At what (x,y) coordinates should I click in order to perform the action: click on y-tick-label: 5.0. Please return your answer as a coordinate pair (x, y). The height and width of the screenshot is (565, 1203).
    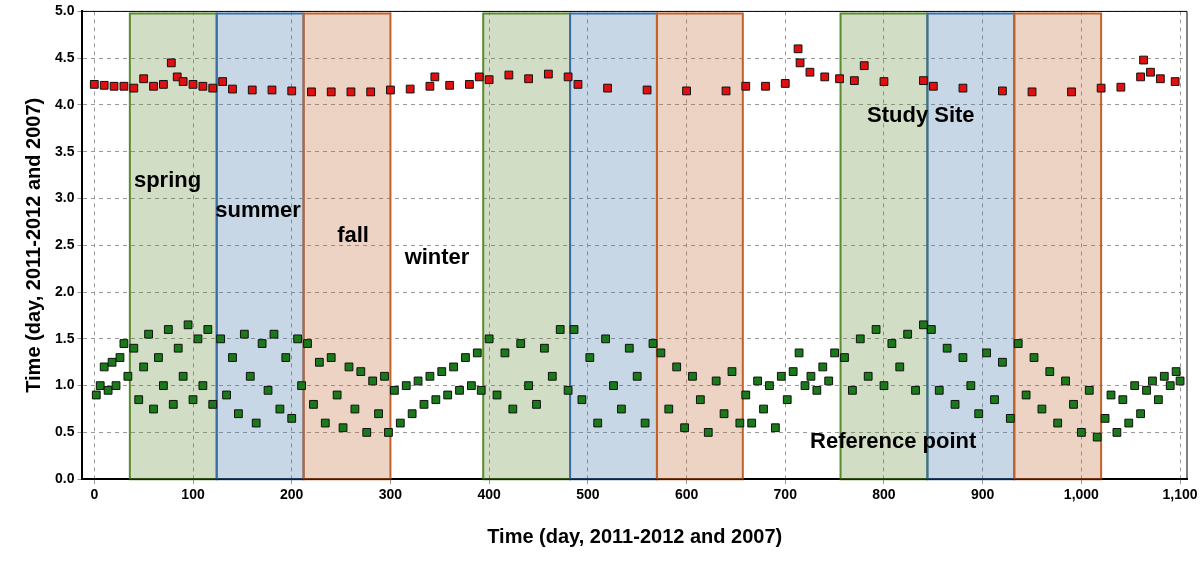
    Looking at the image, I should click on (64, 10).